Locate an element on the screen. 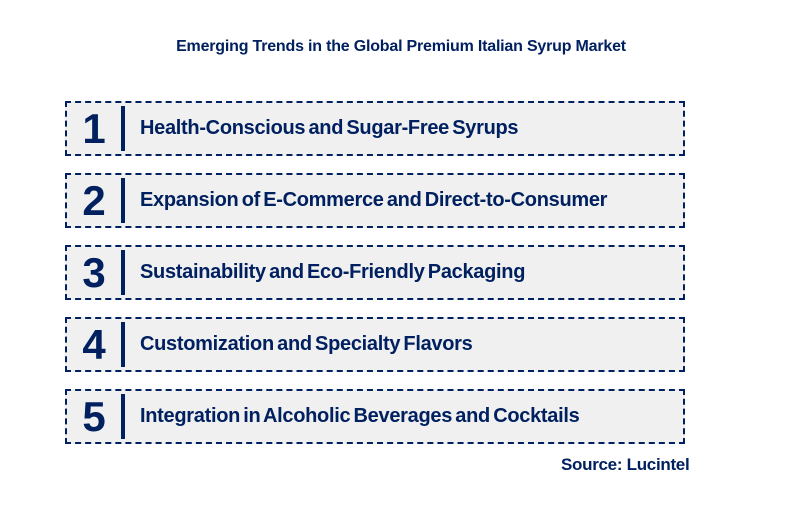 This screenshot has height=516, width=802. trend-number: 1 is located at coordinates (94, 128).